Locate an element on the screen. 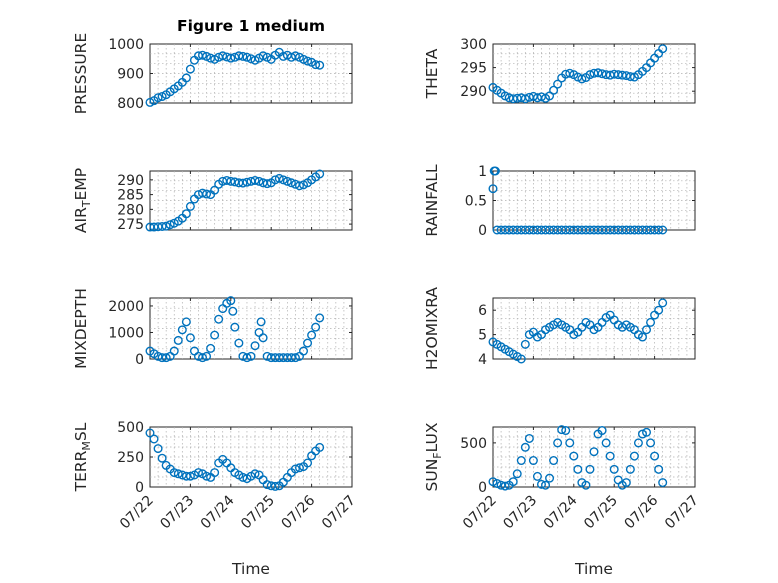  subplot-h2omixra: 4 5 6 H2OMIXRA is located at coordinates (559, 328).